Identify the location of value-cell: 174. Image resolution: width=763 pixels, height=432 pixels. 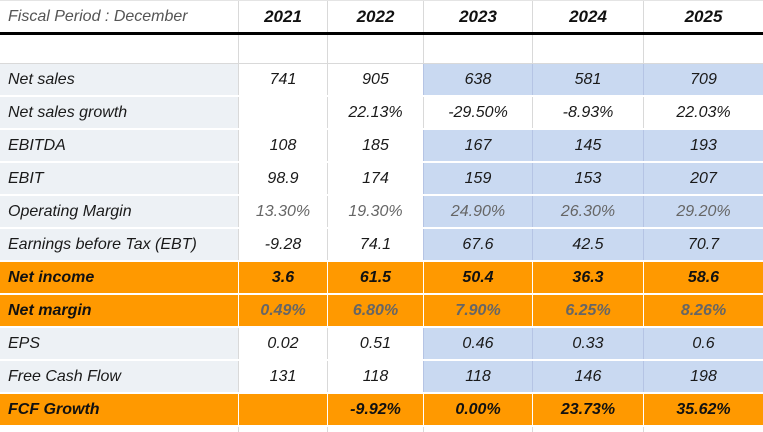
(375, 178).